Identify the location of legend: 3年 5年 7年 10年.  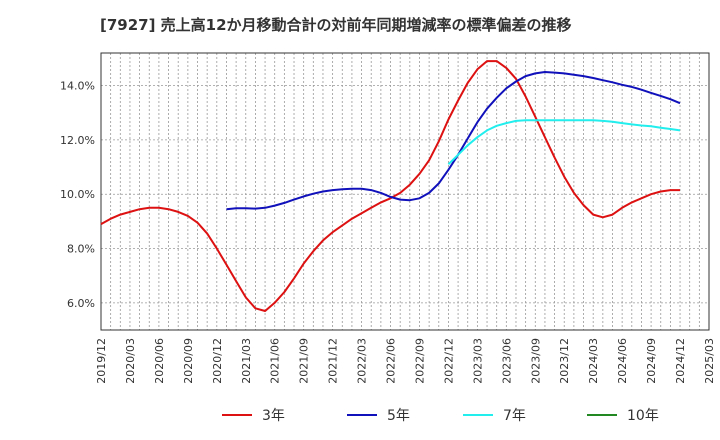
(440, 416).